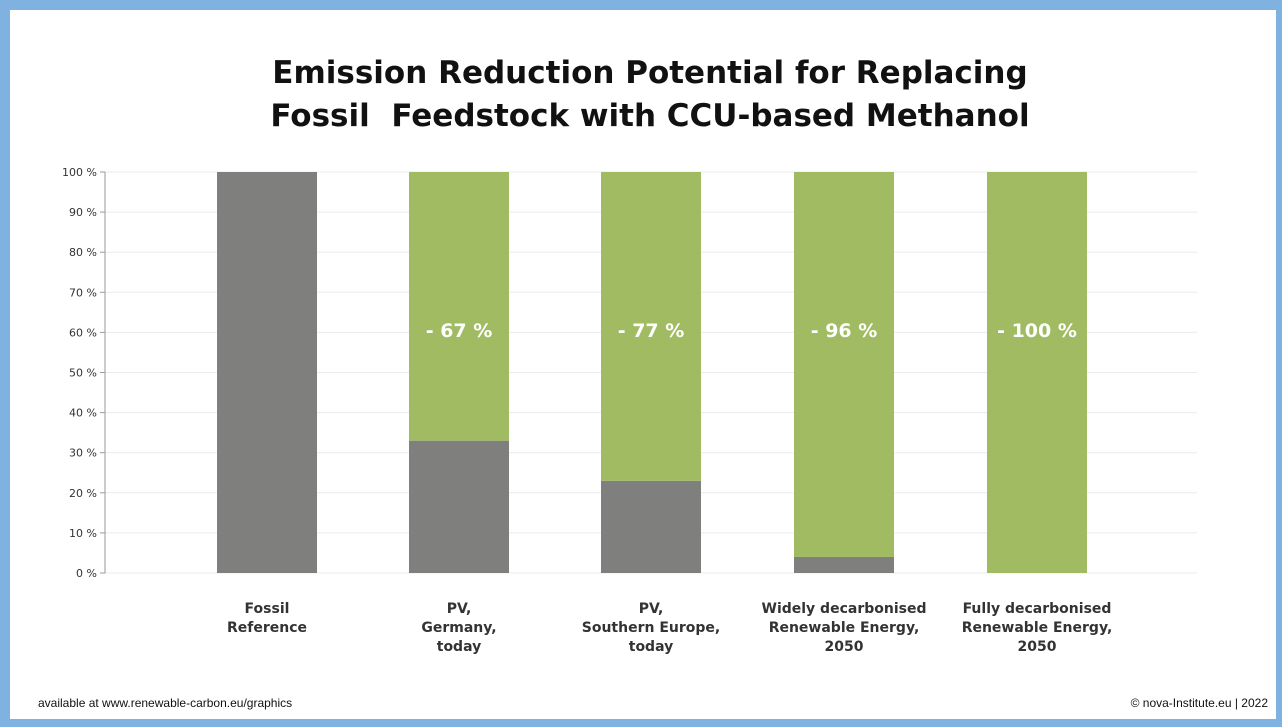 Image resolution: width=1282 pixels, height=727 pixels. I want to click on y-tick-label: 40 %, so click(83, 413).